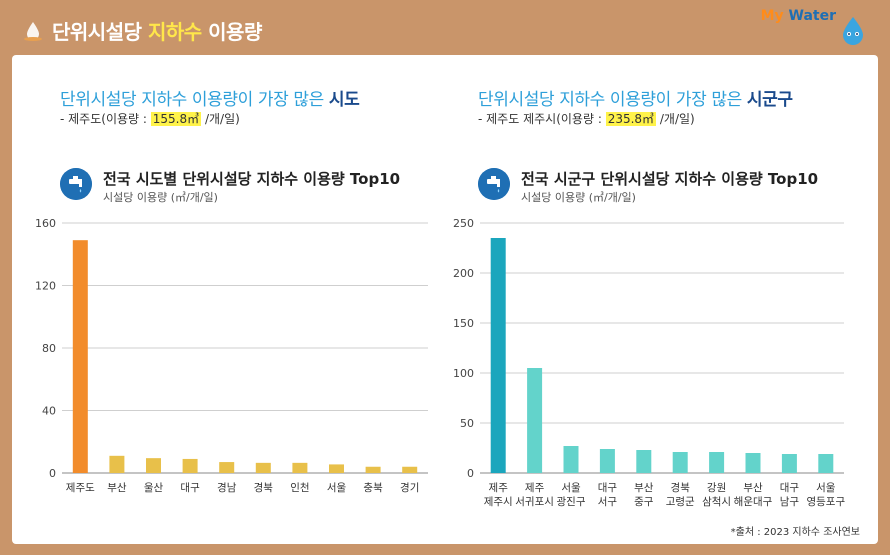 The image size is (890, 555). What do you see at coordinates (210, 100) in the screenshot?
I see `left-section-title: 단위시설당 지하수 이용량이 가장 많은 시도` at bounding box center [210, 100].